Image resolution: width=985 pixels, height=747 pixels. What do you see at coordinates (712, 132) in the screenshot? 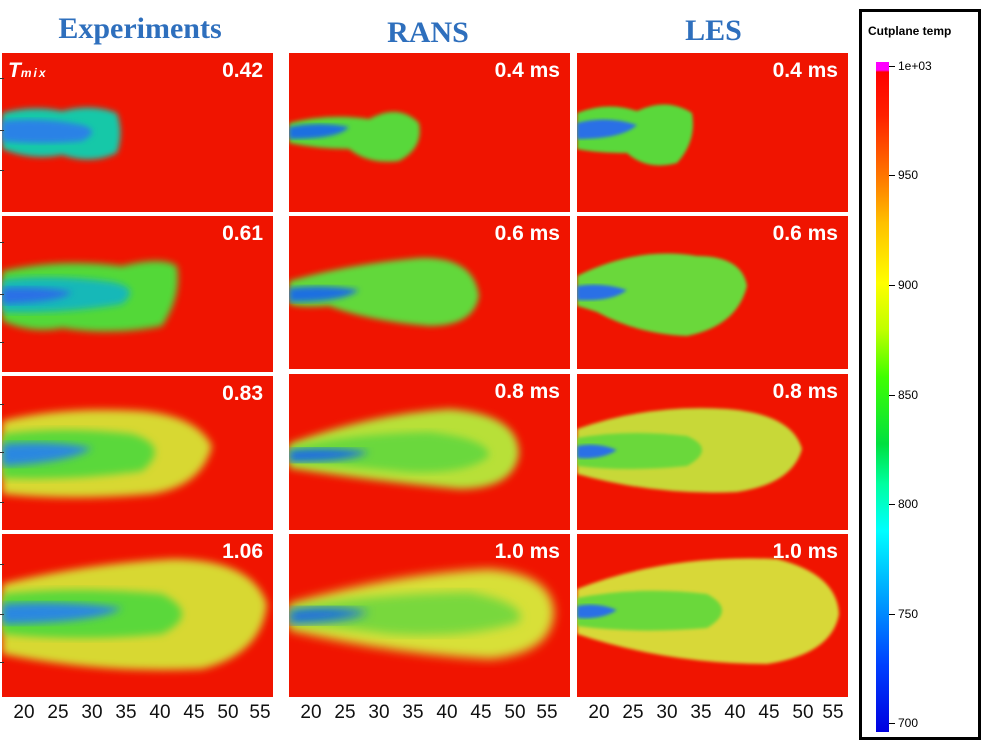
I see `panel-les-1: 0.4 ms` at bounding box center [712, 132].